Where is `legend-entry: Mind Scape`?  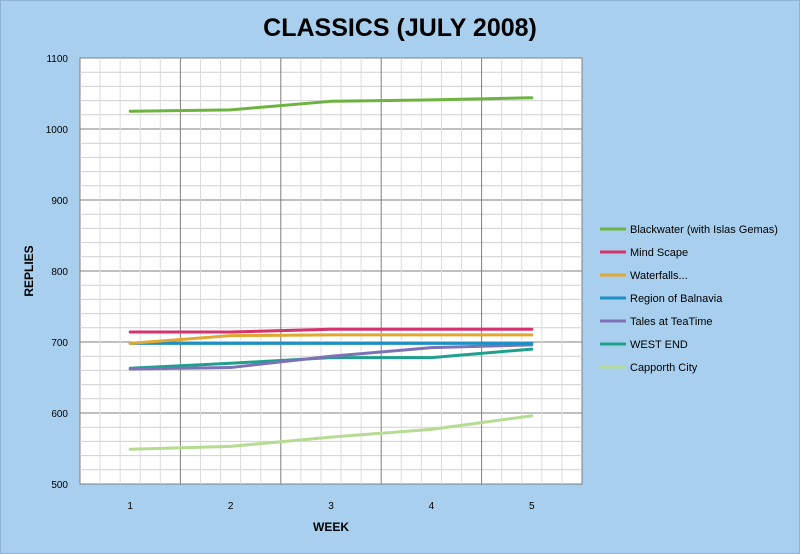 legend-entry: Mind Scape is located at coordinates (659, 253).